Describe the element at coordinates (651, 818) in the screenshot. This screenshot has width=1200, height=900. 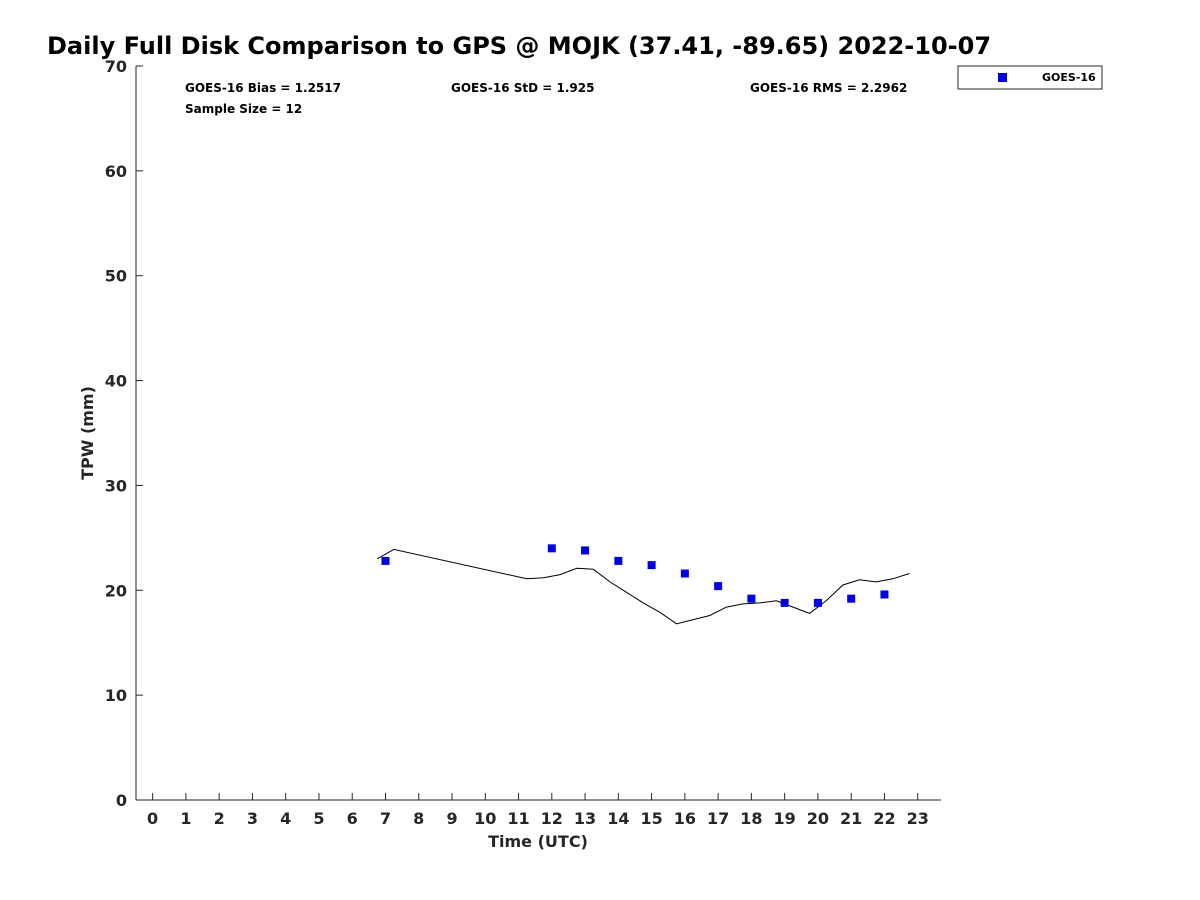
I see `x-tick-label-15: 15` at that location.